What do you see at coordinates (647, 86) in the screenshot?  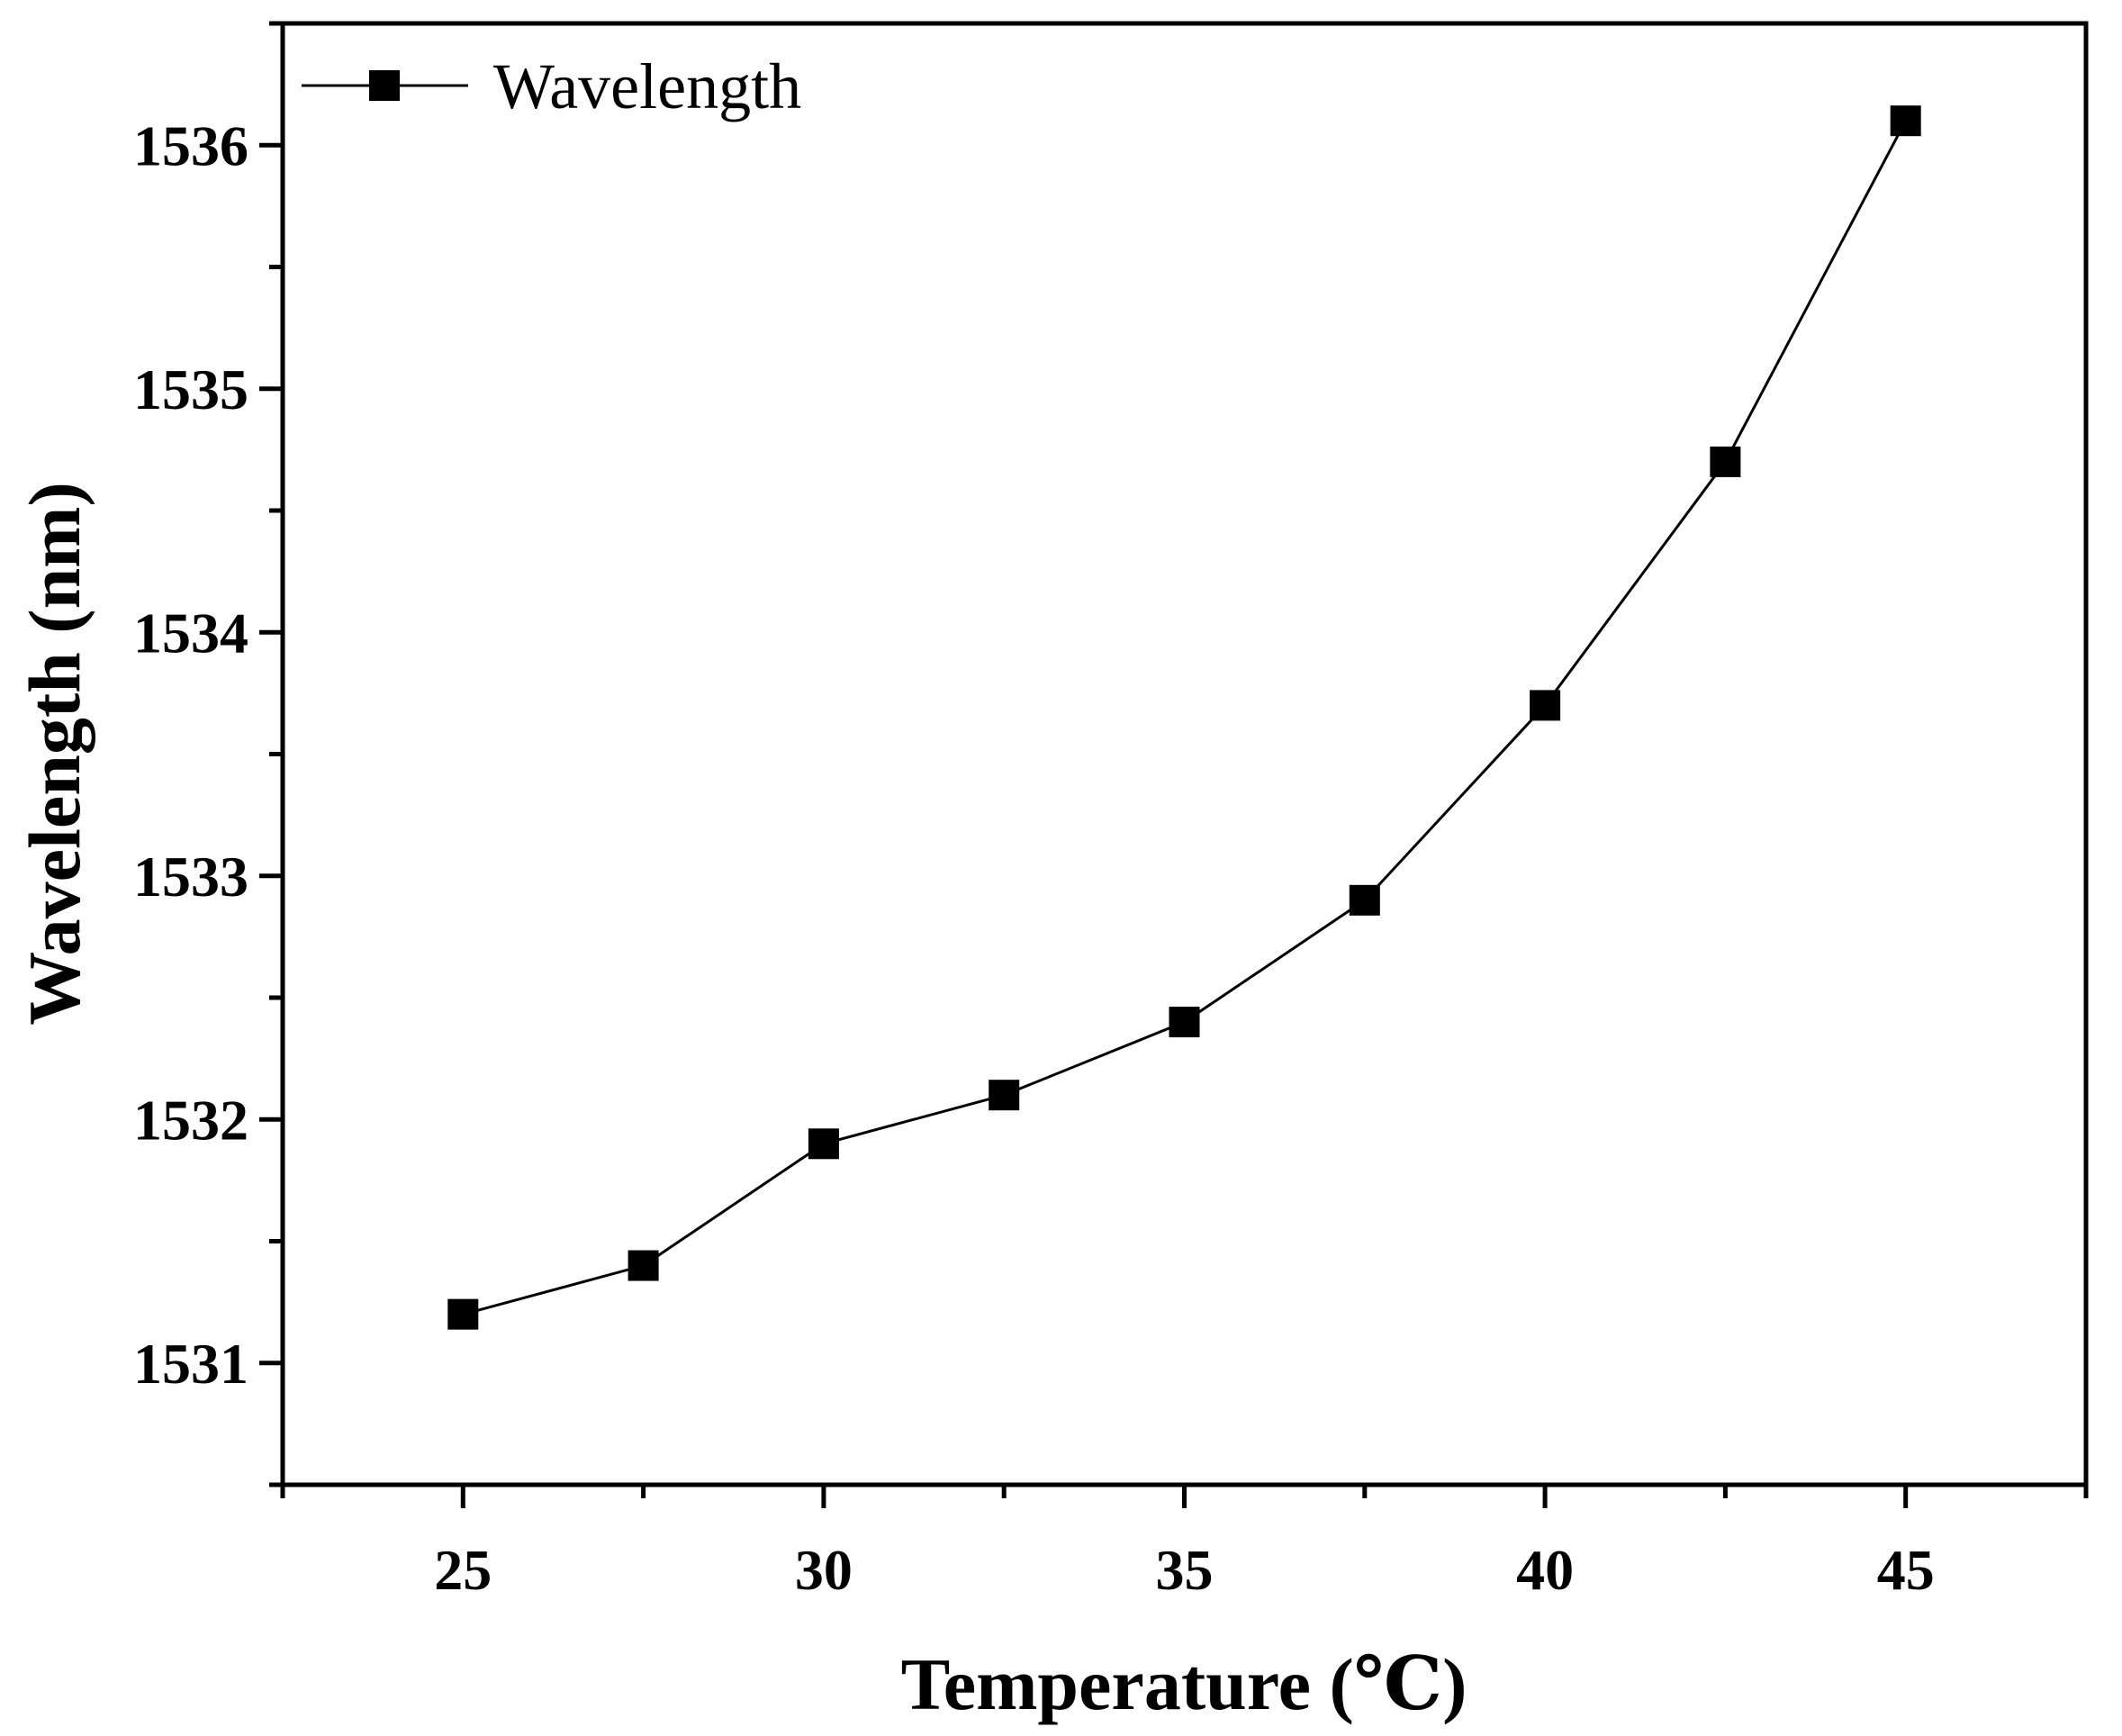 I see `legend-label: Wavelength` at bounding box center [647, 86].